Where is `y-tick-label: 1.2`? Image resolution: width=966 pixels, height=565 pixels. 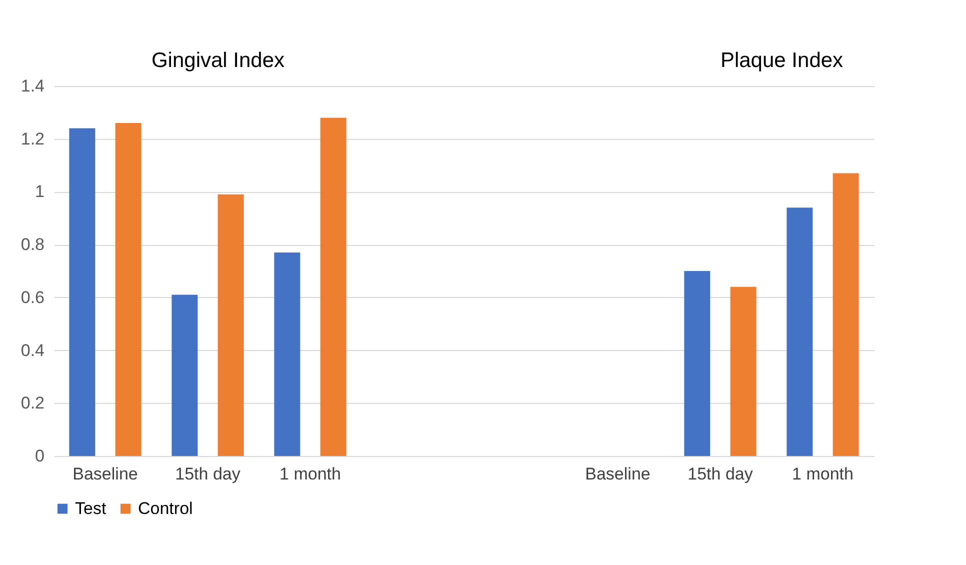 y-tick-label: 1.2 is located at coordinates (32, 138).